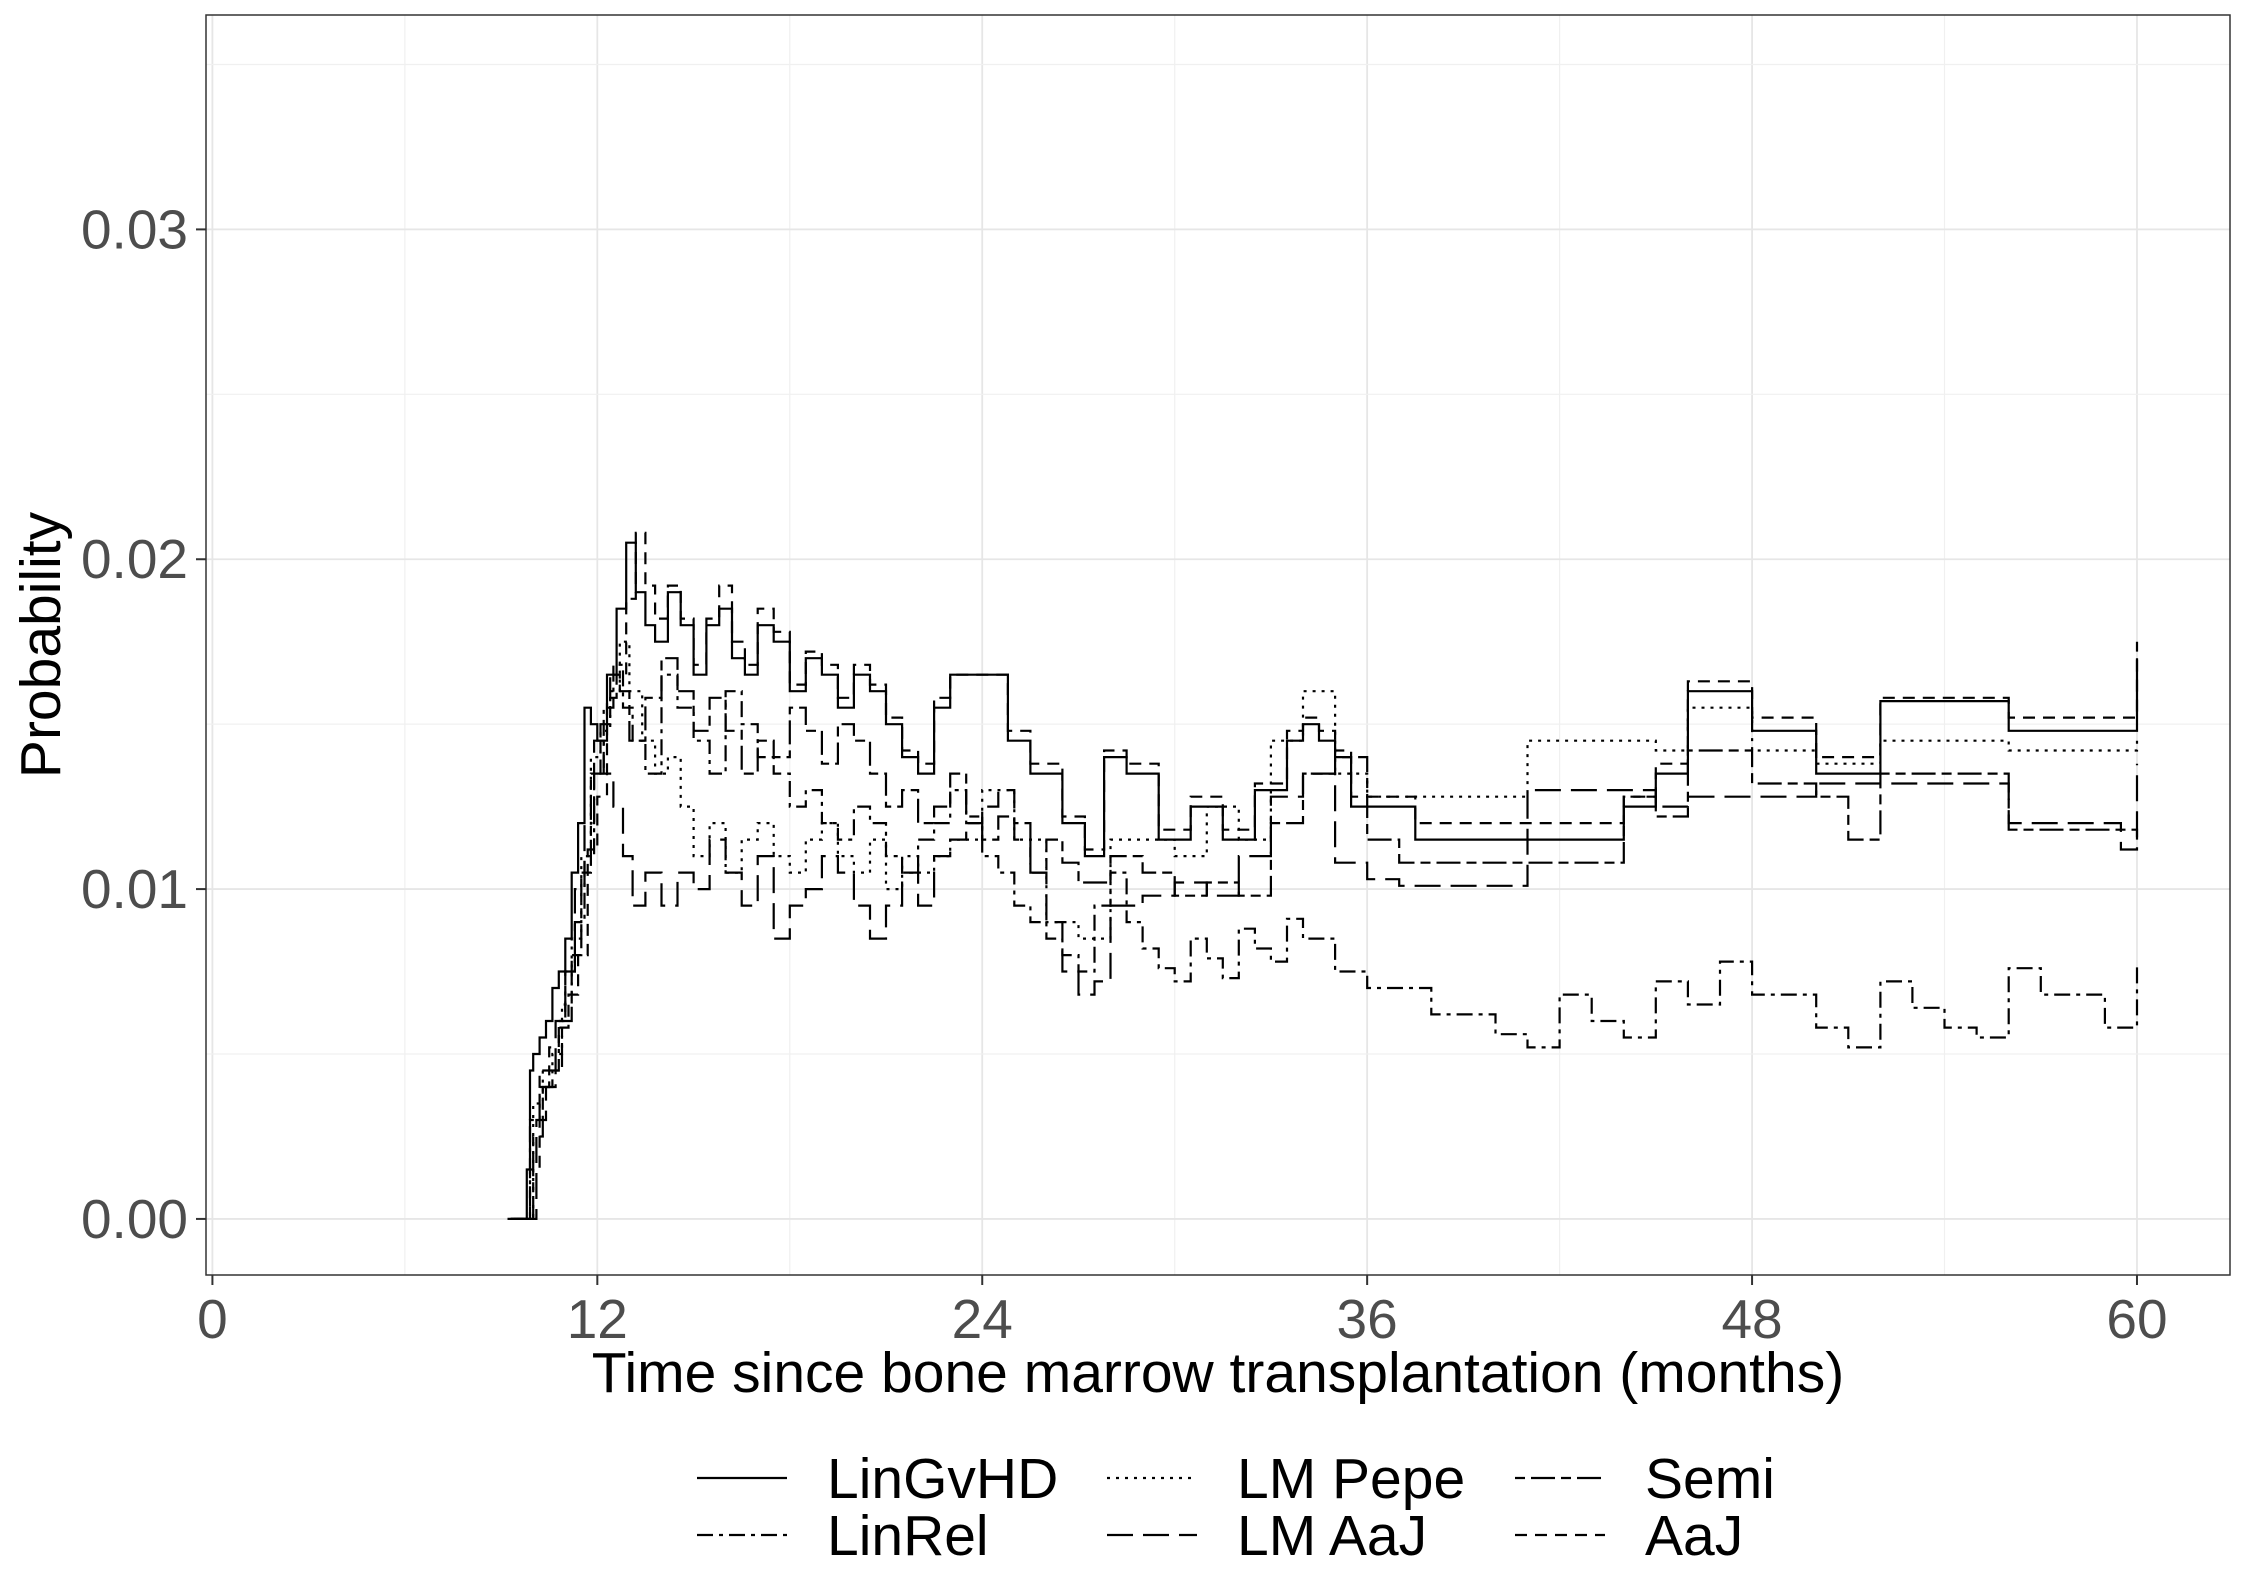 This screenshot has height=1592, width=2244. I want to click on legend-label: AaJ, so click(1694, 1536).